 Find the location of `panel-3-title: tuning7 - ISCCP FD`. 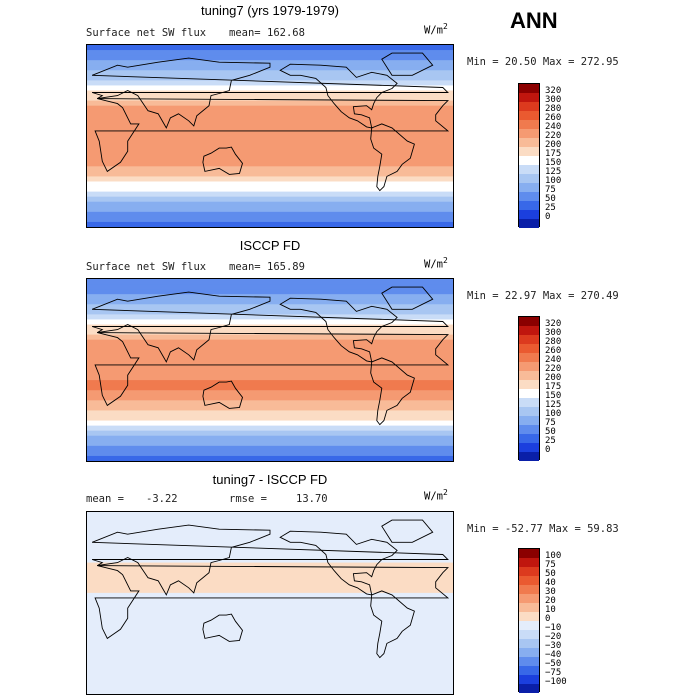

panel-3-title: tuning7 - ISCCP FD is located at coordinates (270, 479).